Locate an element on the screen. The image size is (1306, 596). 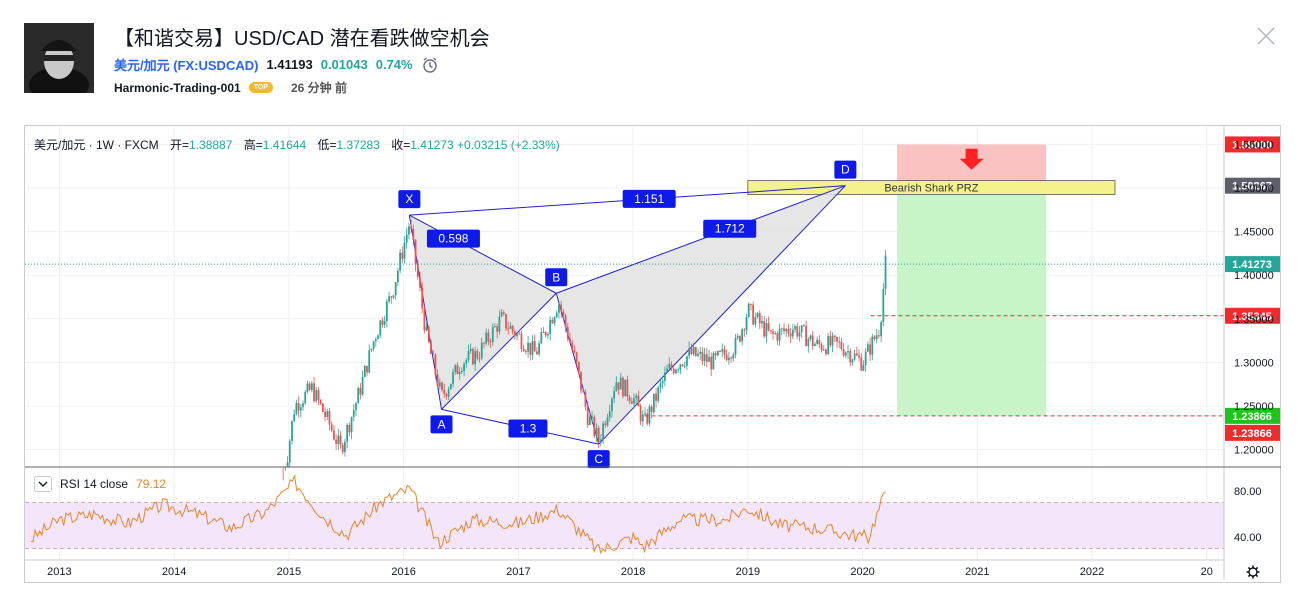
pattern-point-box is located at coordinates (845, 169).